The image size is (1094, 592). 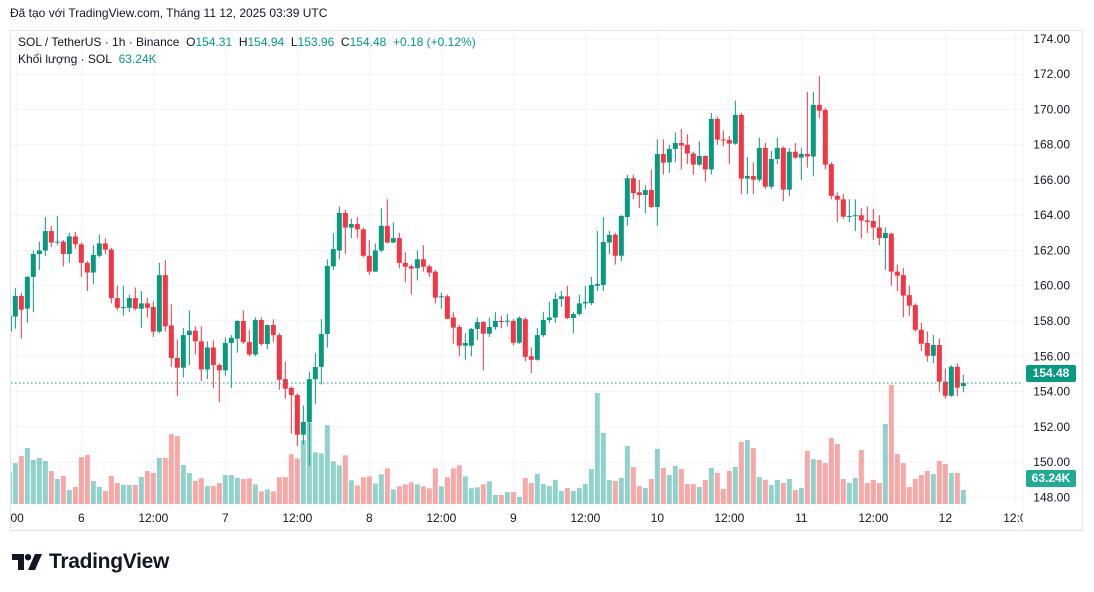 I want to click on brand-name: TradingView, so click(x=109, y=561).